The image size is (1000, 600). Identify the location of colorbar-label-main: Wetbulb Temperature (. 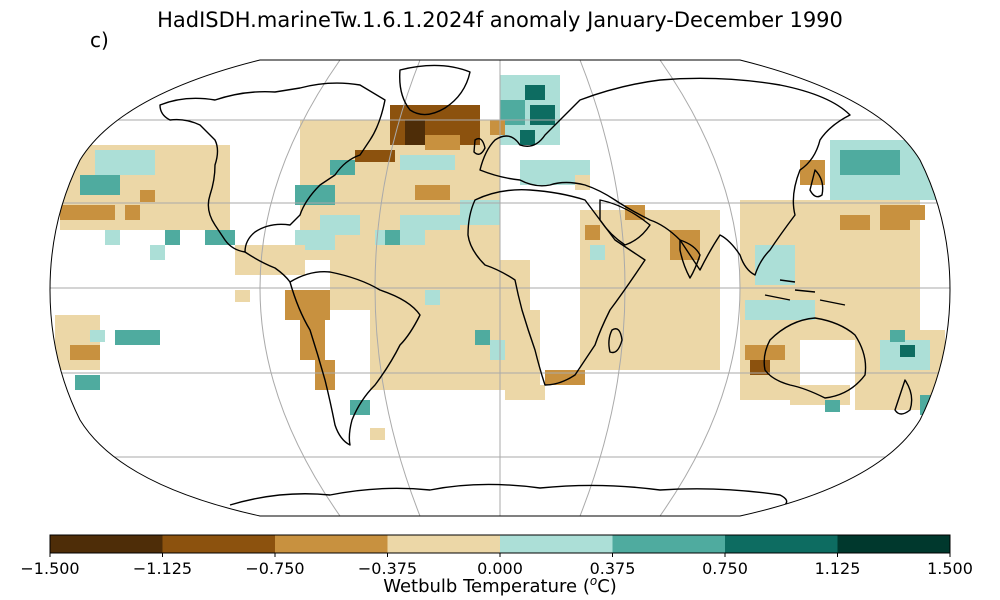
(486, 586).